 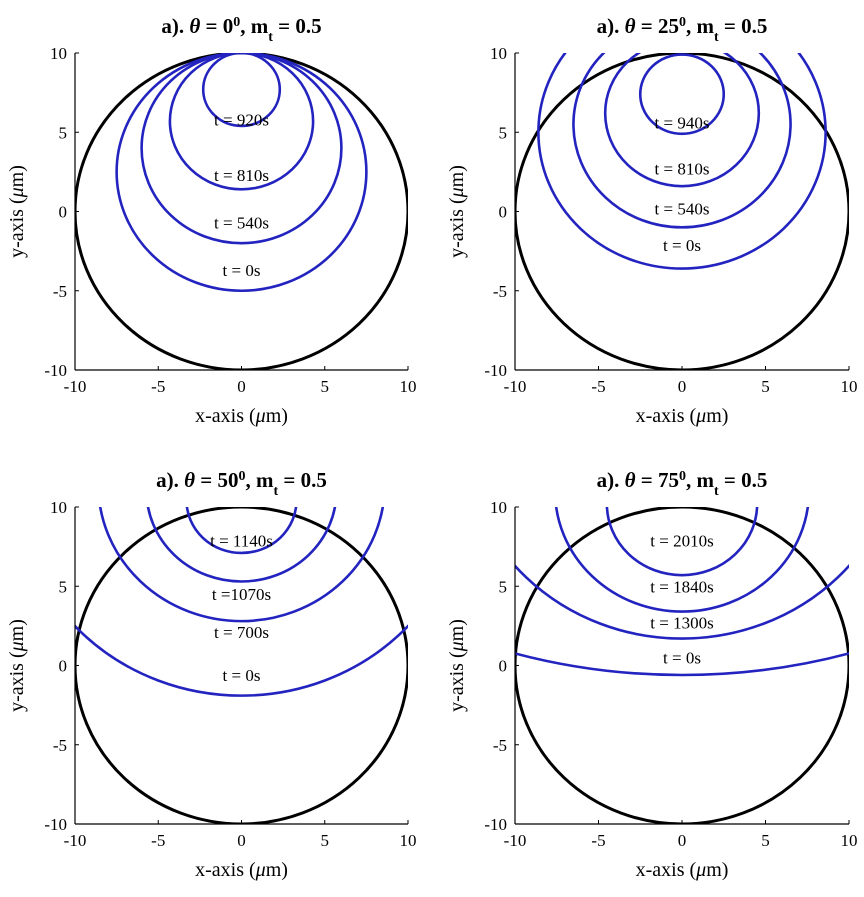 I want to click on contour-label-4: t = 940s, so click(x=682, y=123).